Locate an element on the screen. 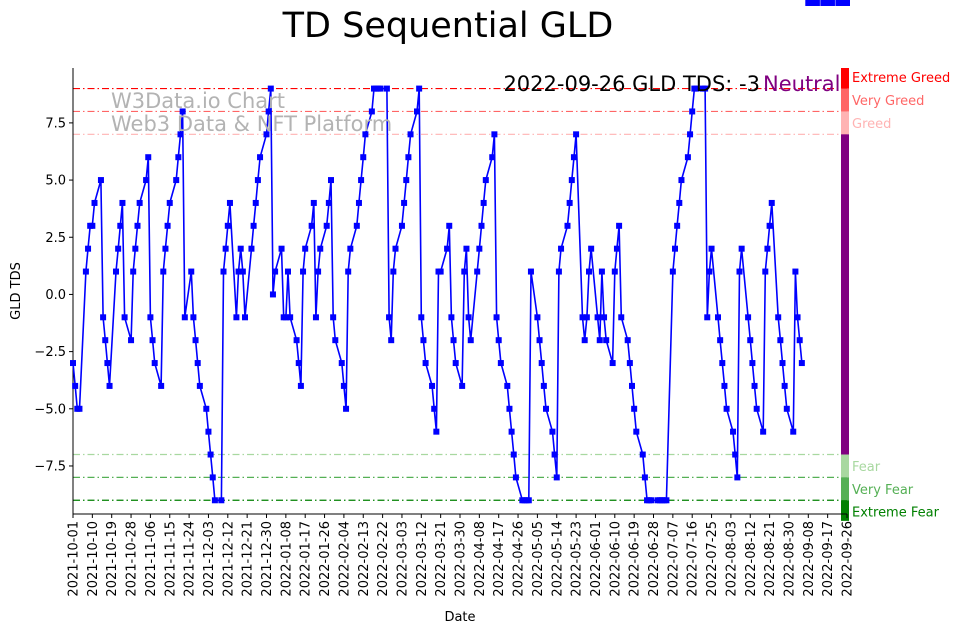 The height and width of the screenshot is (633, 967). watermark-line-1: W3Data.io Chart is located at coordinates (198, 101).